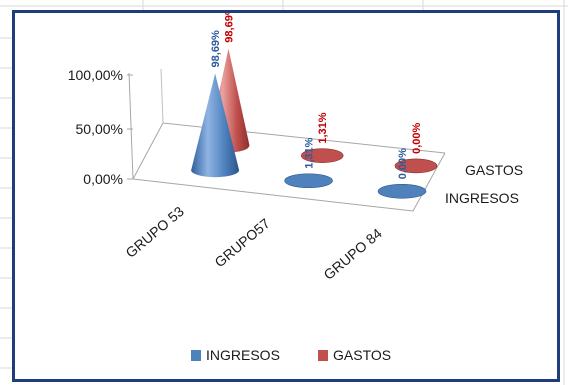 Image resolution: width=568 pixels, height=385 pixels. I want to click on category-label-0: GRUPO 53, so click(154, 232).